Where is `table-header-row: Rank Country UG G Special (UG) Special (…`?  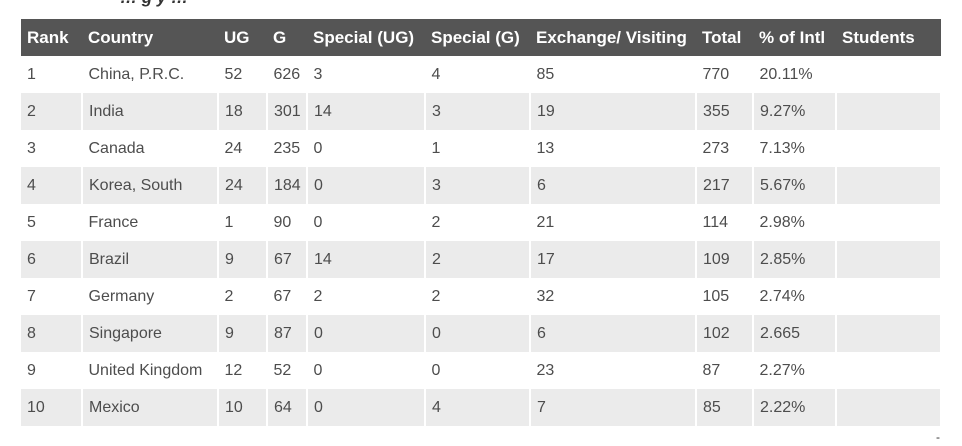 table-header-row: Rank Country UG G Special (UG) Special (… is located at coordinates (481, 37).